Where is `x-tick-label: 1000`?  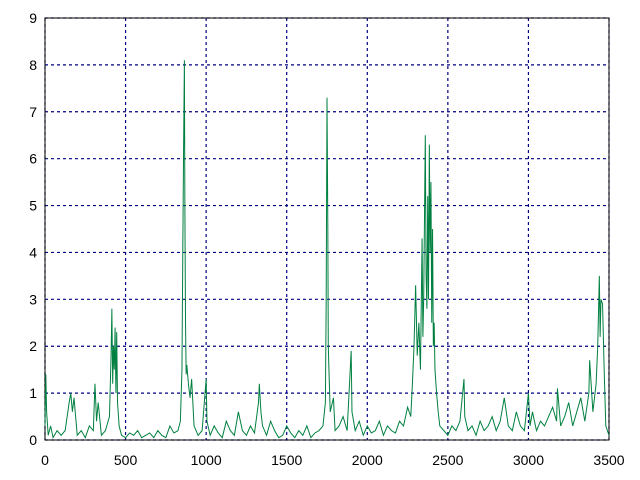 x-tick-label: 1000 is located at coordinates (206, 460).